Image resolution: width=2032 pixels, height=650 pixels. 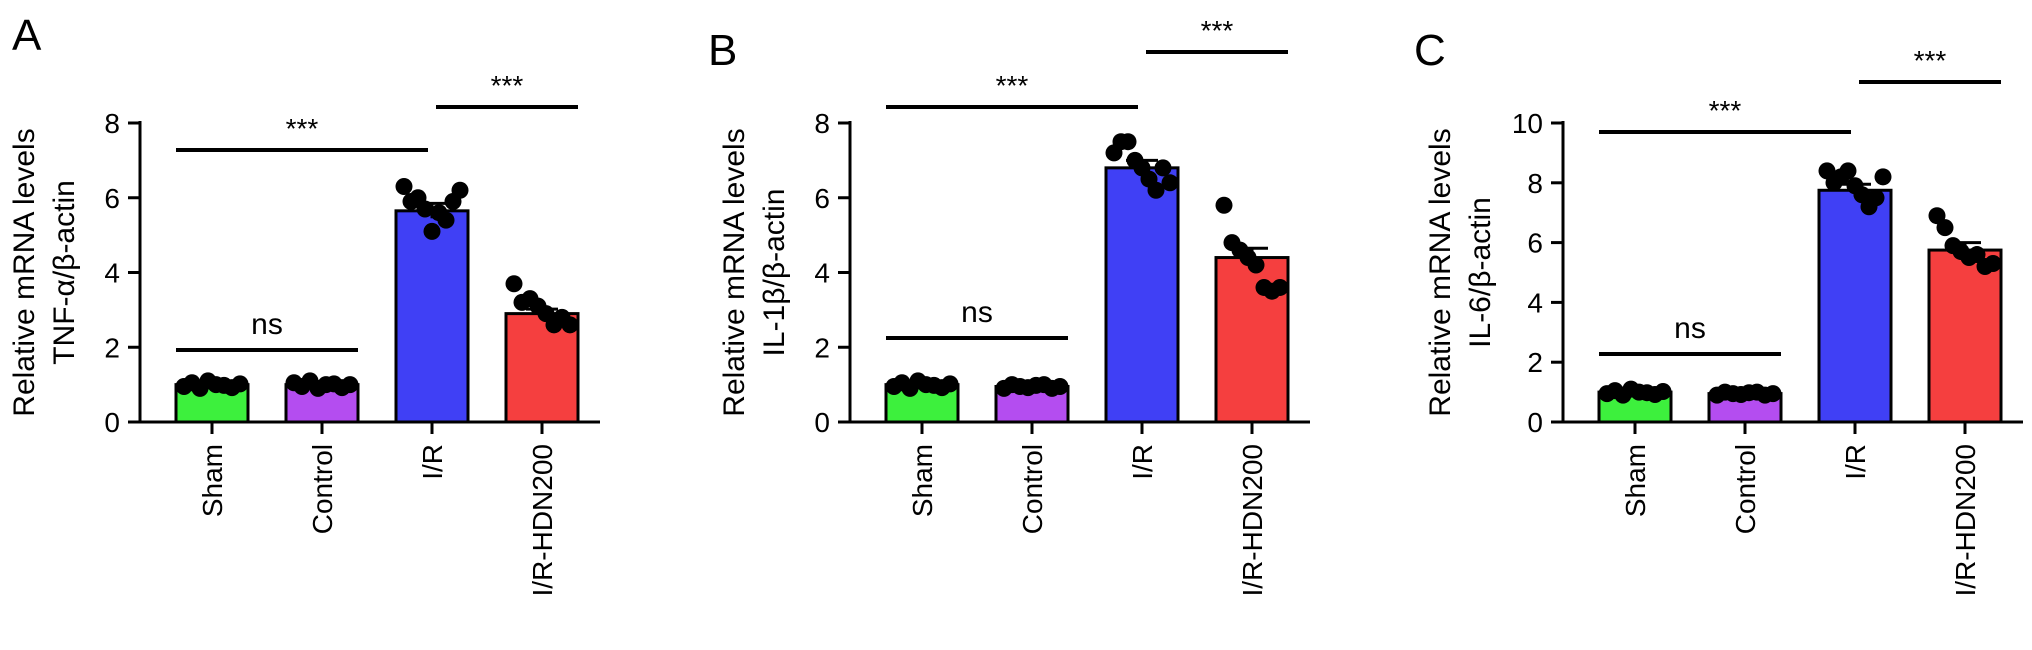 What do you see at coordinates (1965, 336) in the screenshot?
I see `bar-i-r-hdn200` at bounding box center [1965, 336].